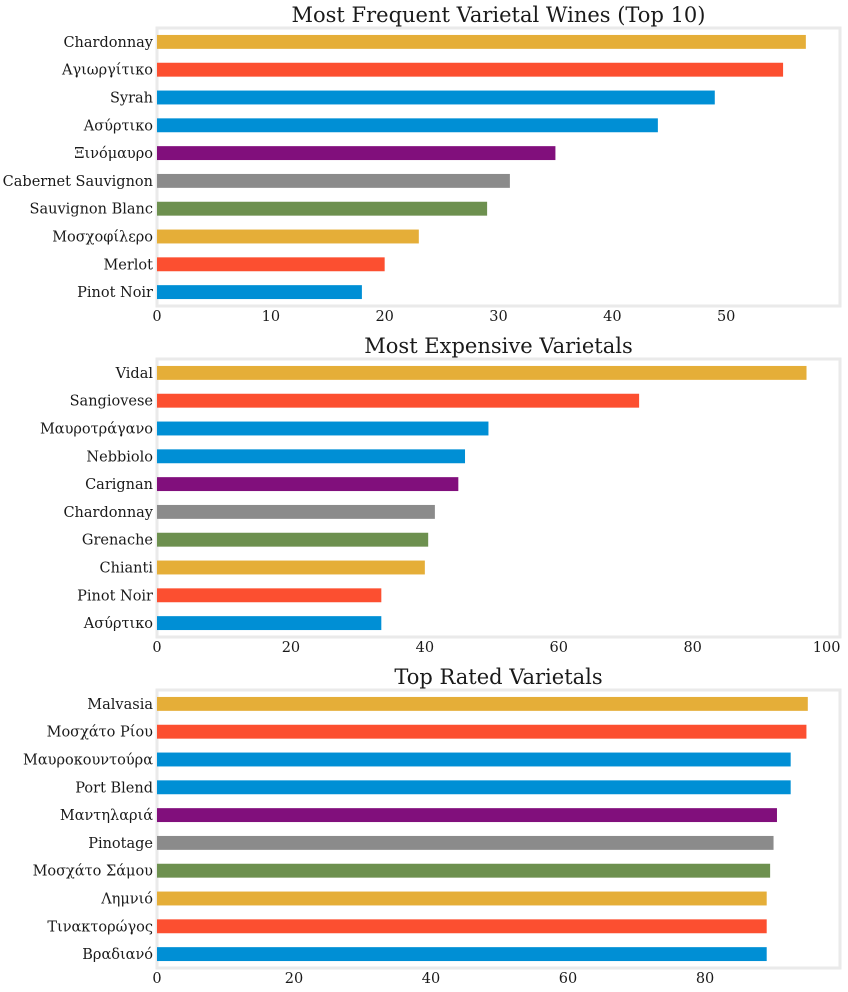 The height and width of the screenshot is (992, 848). What do you see at coordinates (119, 485) in the screenshot?
I see `category-label: Carignan` at bounding box center [119, 485].